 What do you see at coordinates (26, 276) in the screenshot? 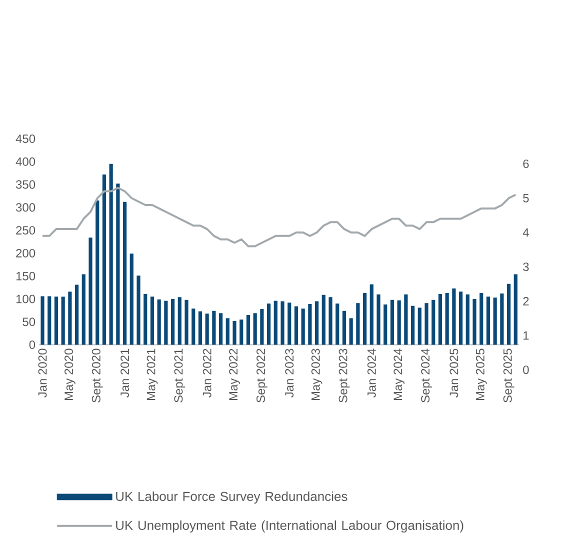
I see `y-tick-label: 150` at bounding box center [26, 276].